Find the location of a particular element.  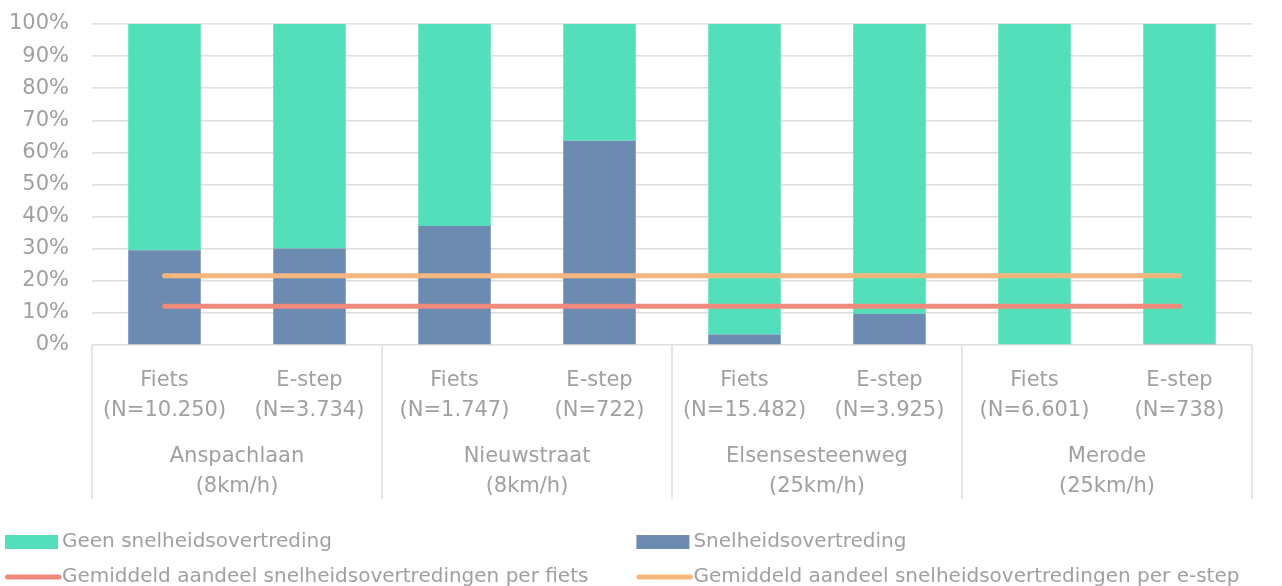

text: Elsensesteenweg (25km/h) is located at coordinates (817, 470).